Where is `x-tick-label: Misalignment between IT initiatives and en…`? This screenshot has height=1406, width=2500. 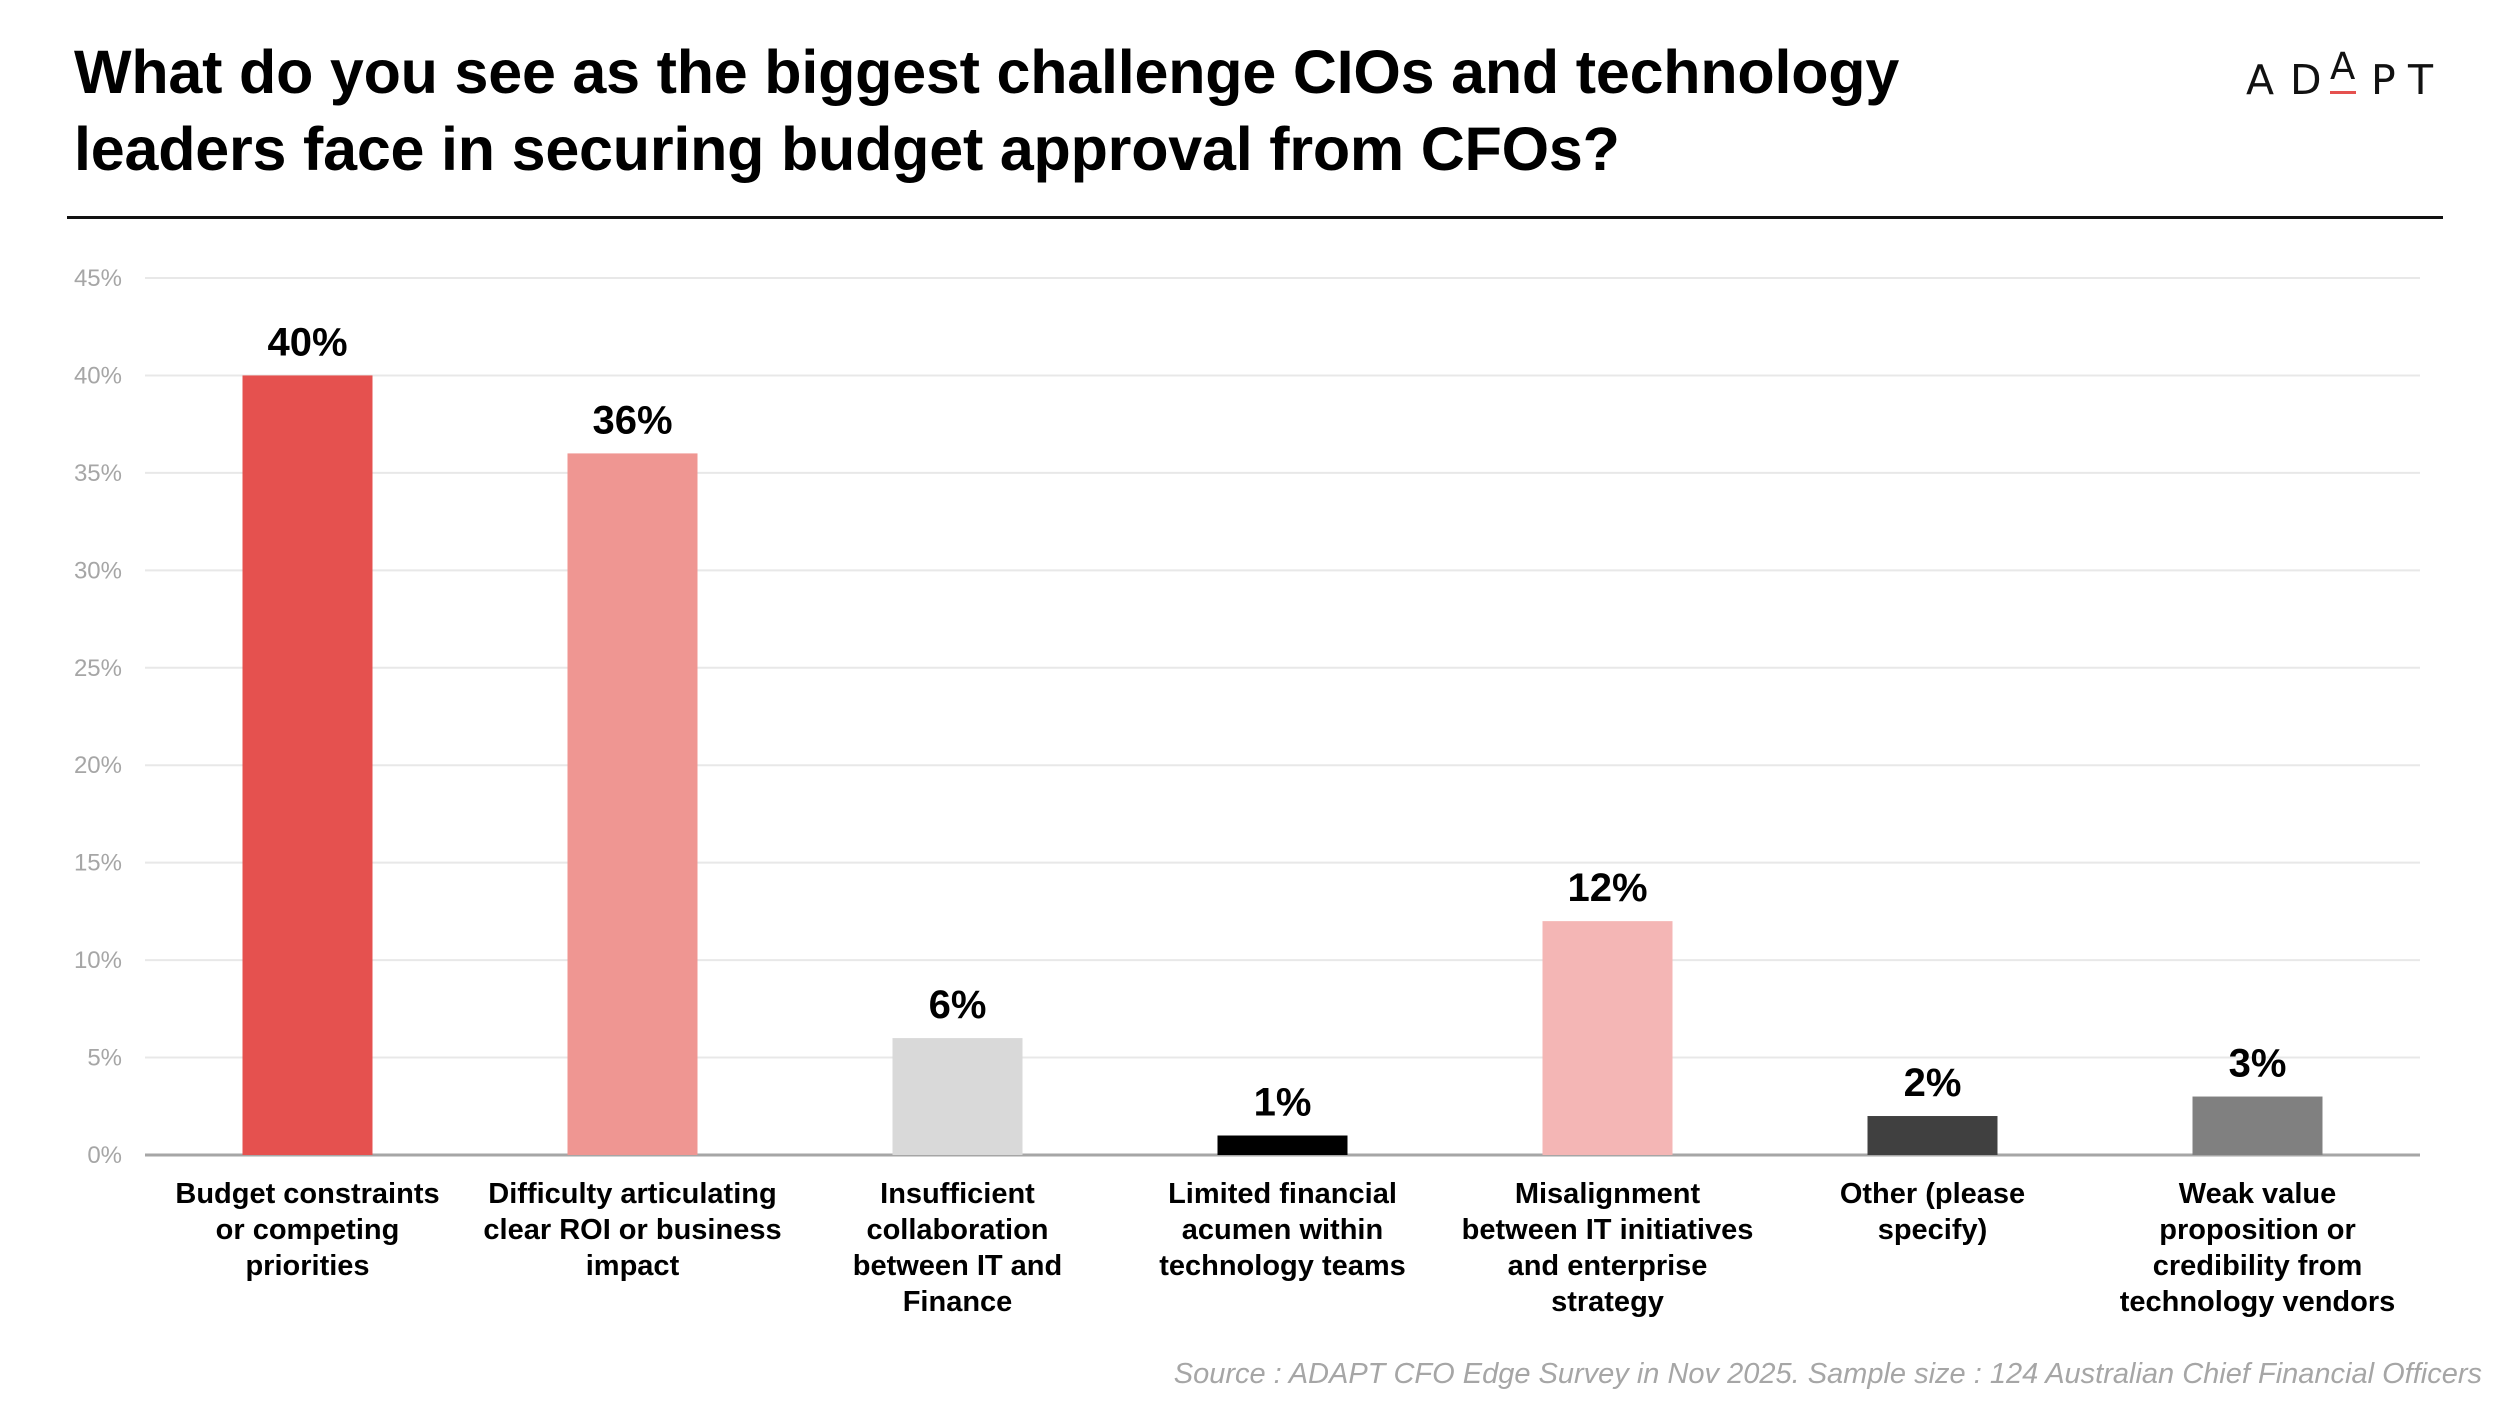 x-tick-label: Misalignment between IT initiatives and en… is located at coordinates (1608, 1248).